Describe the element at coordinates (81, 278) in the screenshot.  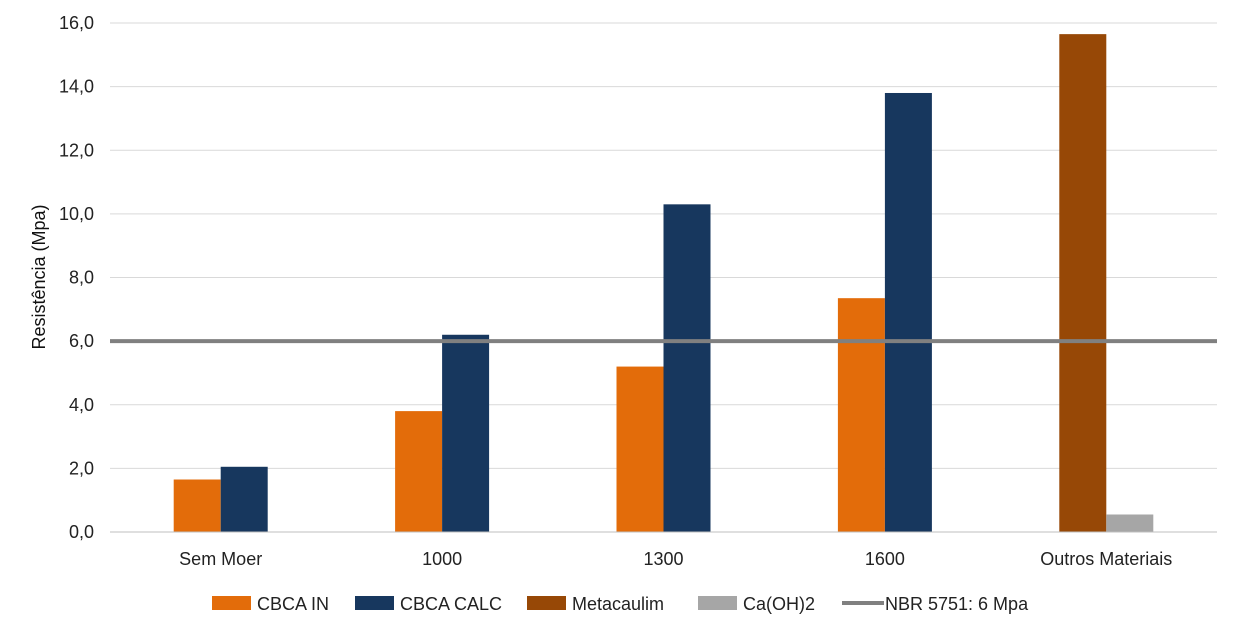
I see `y-tick-label: 8,0` at that location.